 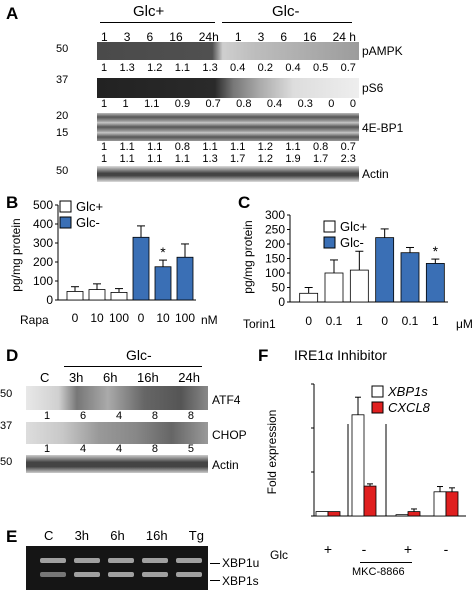 What do you see at coordinates (213, 104) in the screenshot?
I see `value-cell: 0.7` at bounding box center [213, 104].